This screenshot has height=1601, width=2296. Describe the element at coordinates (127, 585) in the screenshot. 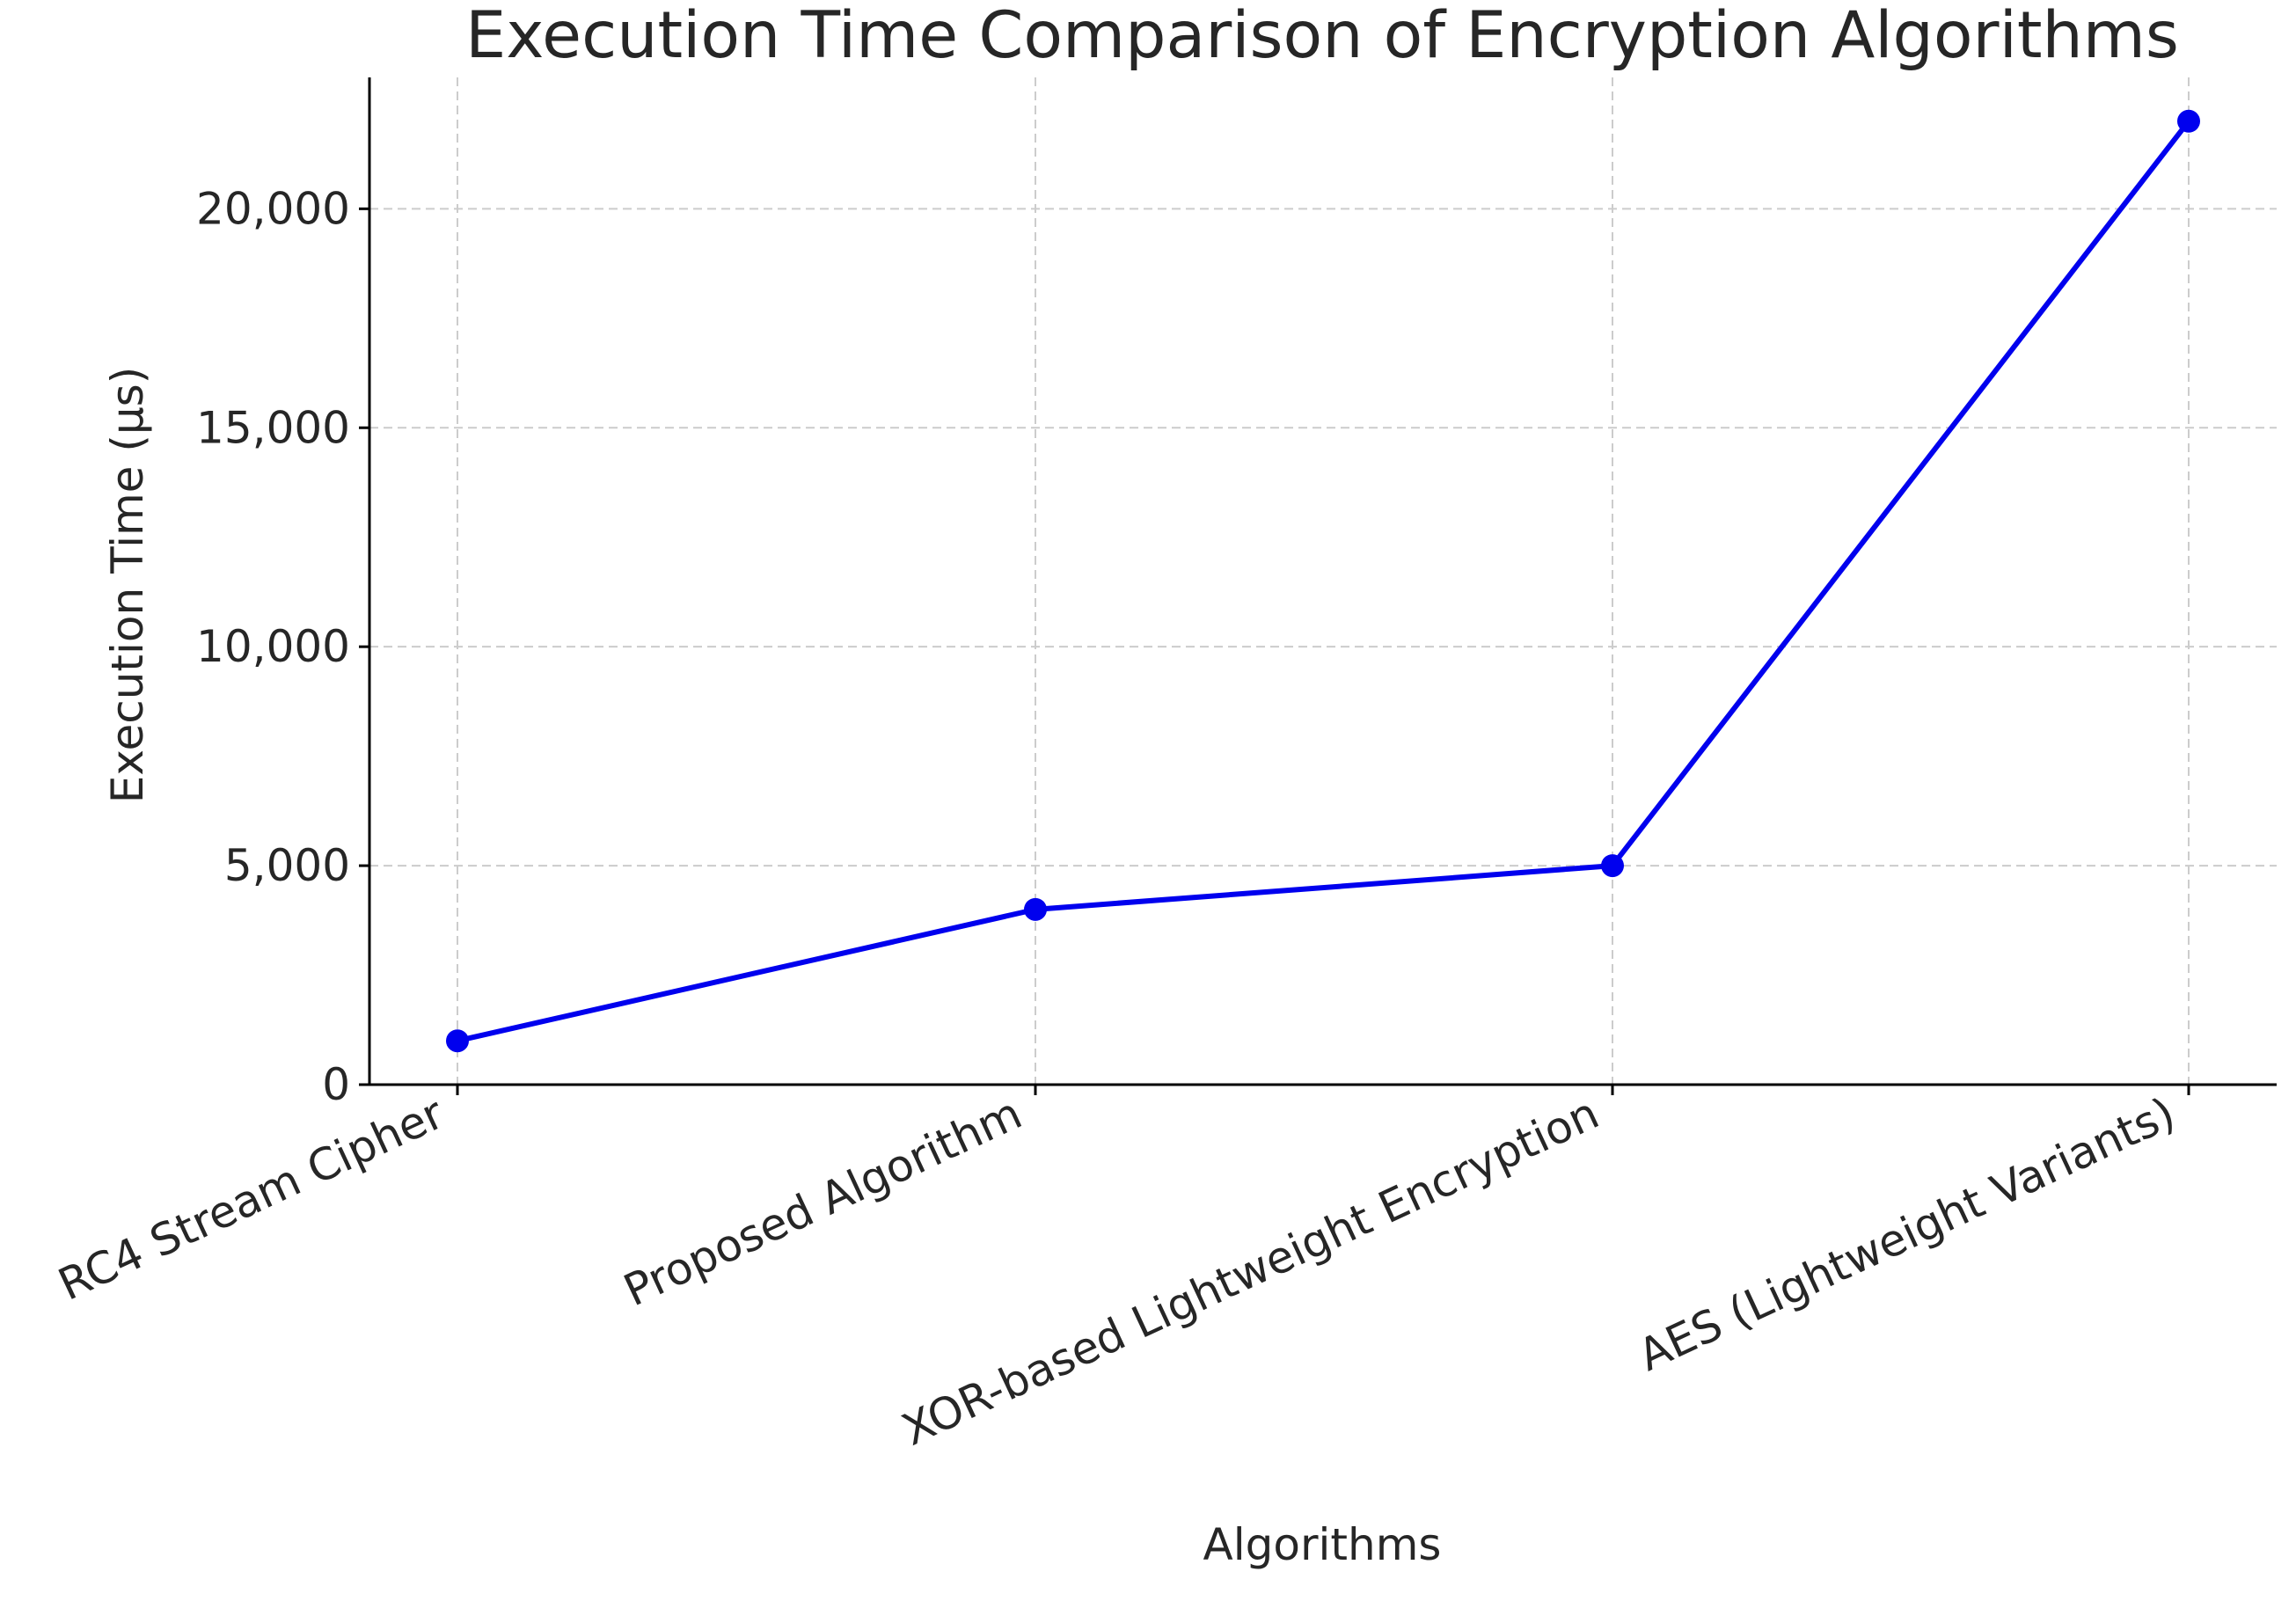

I see `y-axis-label: Execution Time (µs)` at that location.